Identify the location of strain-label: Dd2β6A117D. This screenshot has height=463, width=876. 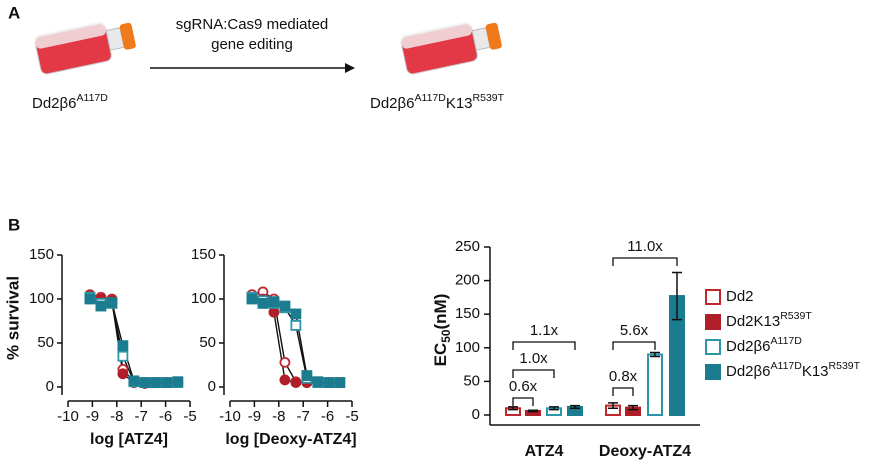
(70, 102).